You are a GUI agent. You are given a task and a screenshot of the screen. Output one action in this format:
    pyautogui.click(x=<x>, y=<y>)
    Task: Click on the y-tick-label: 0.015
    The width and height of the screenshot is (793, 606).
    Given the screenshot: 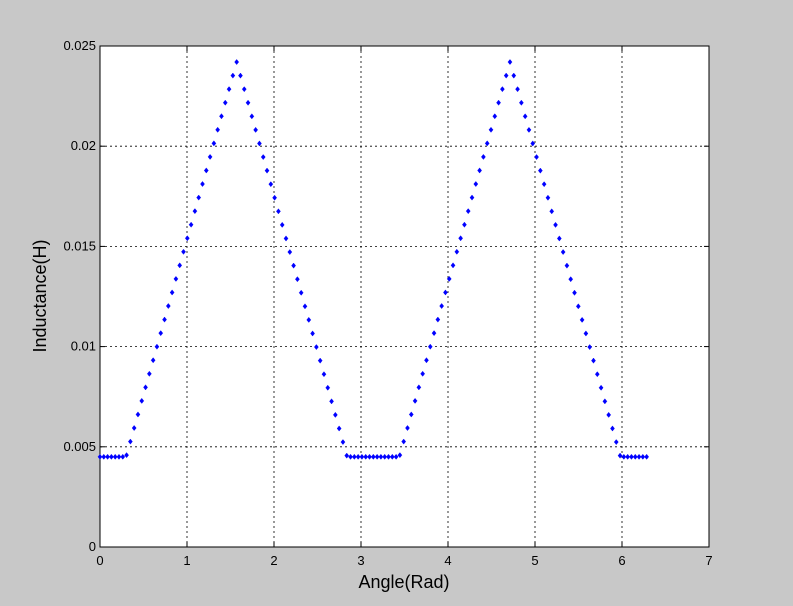 What is the action you would take?
    pyautogui.click(x=79, y=245)
    